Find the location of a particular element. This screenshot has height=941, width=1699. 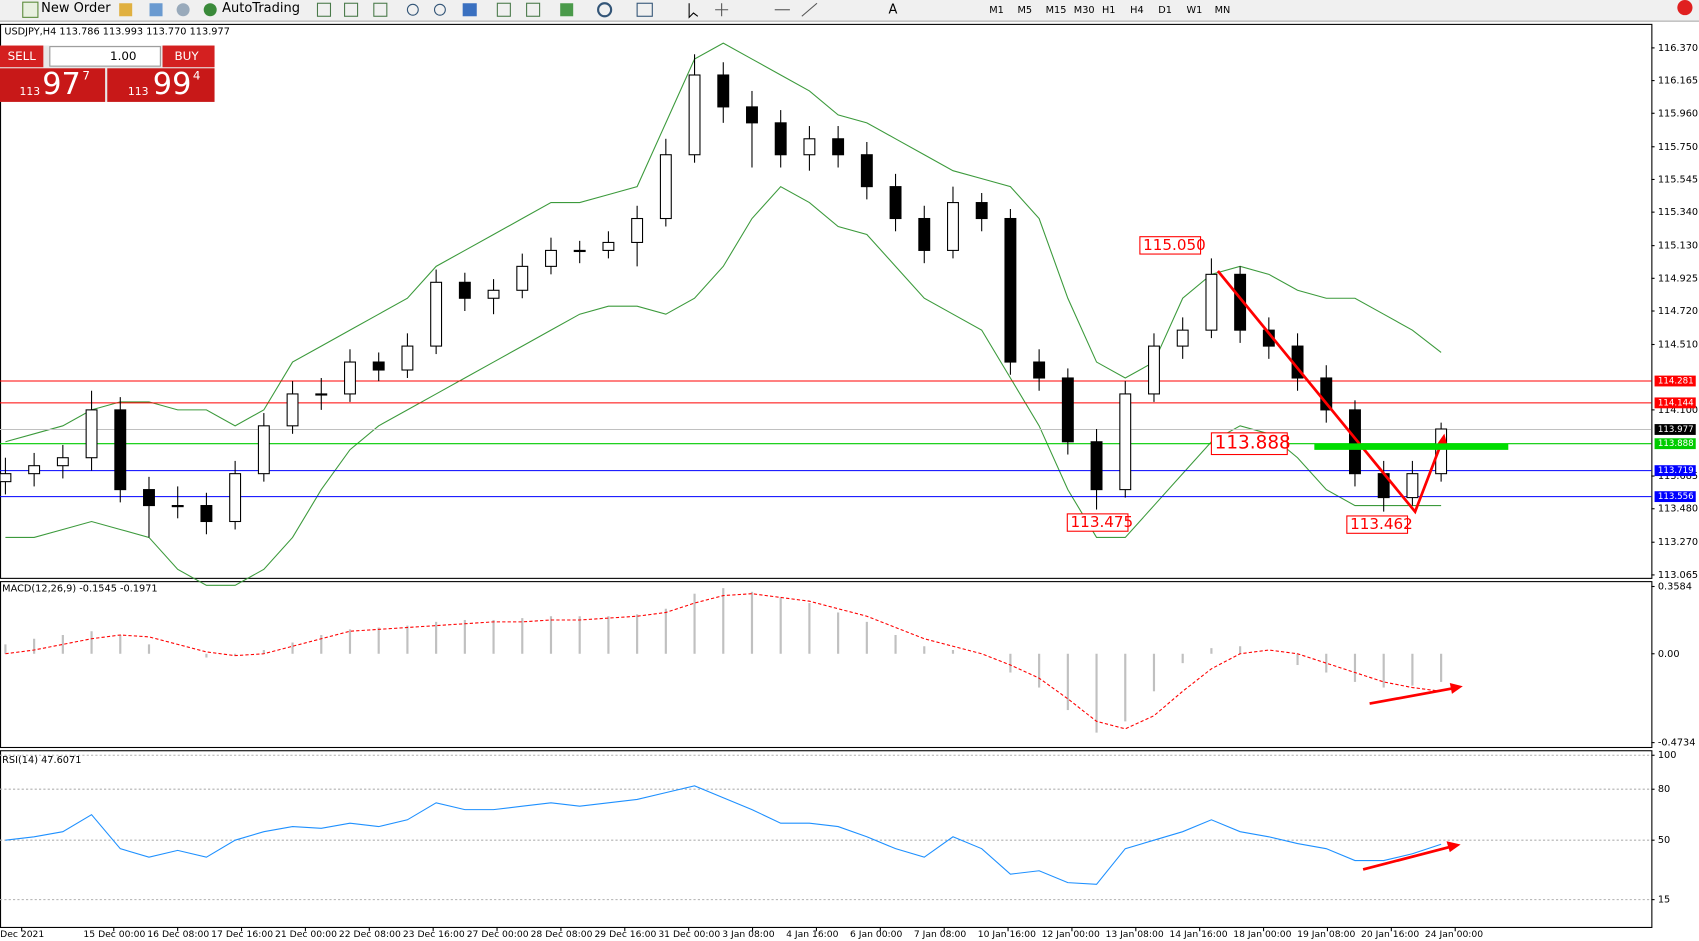

y-tick-label: 114.100 is located at coordinates (1678, 410).